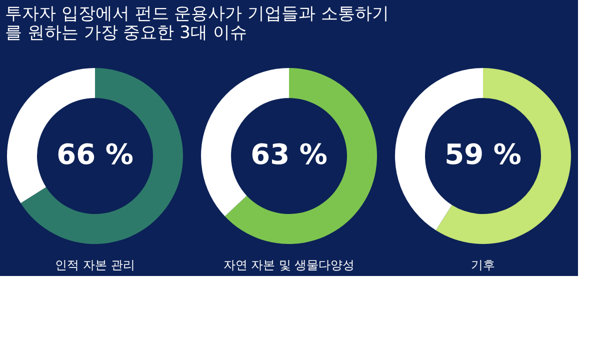 This screenshot has width=600, height=342. Describe the element at coordinates (126, 33) in the screenshot. I see `text: 를 원하는 가장 중요한 3대 이슈` at that location.